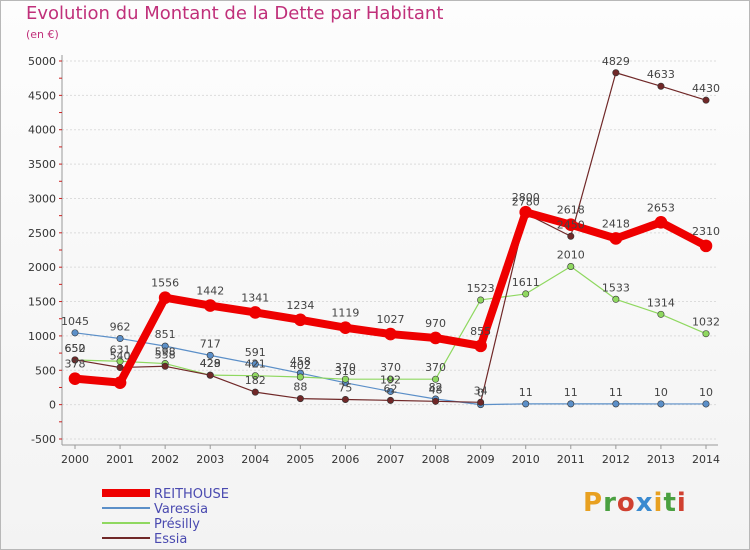 The image size is (750, 550). What do you see at coordinates (661, 459) in the screenshot?
I see `x-tick-label: 2013` at bounding box center [661, 459].